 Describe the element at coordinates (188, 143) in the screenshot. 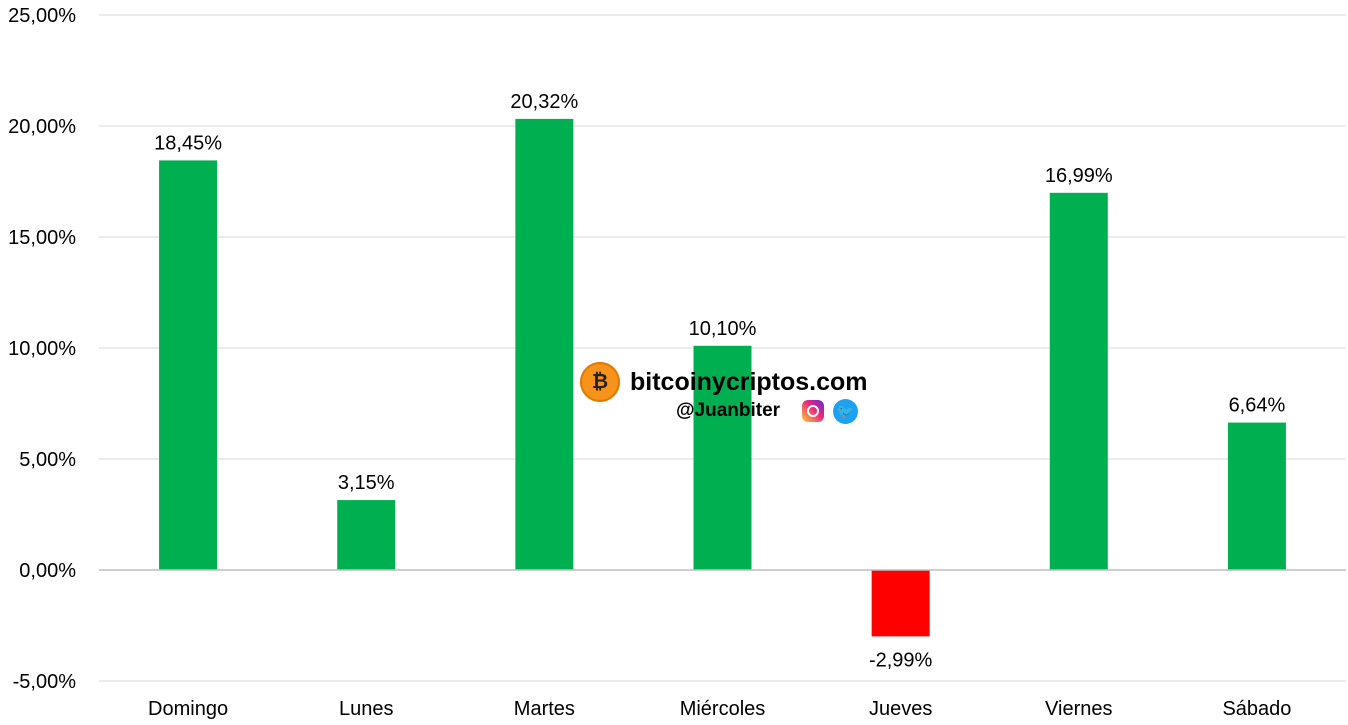

I see `data-label: 18,45%` at that location.